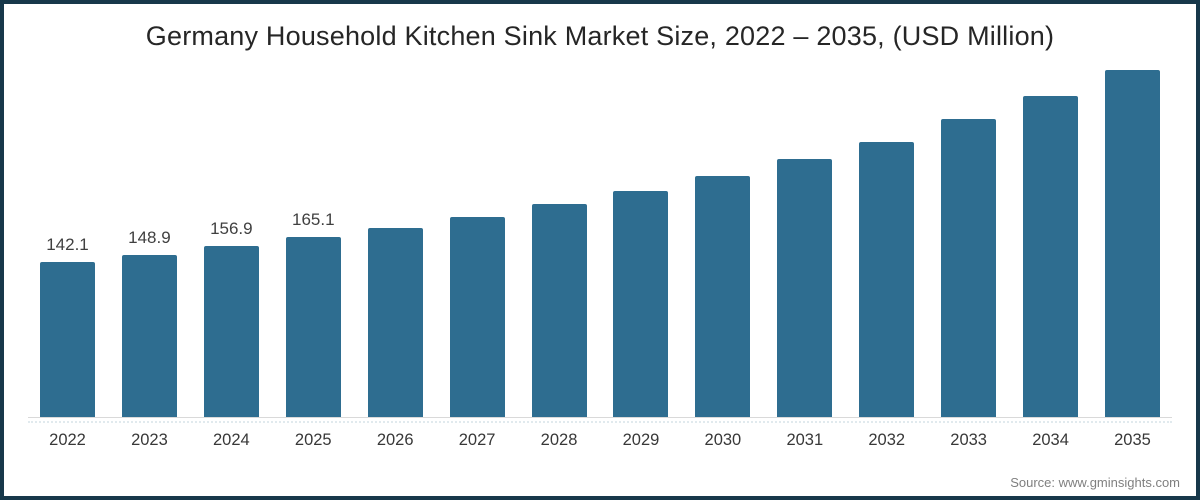  I want to click on x-axis-label-2023: 2023, so click(149, 440).